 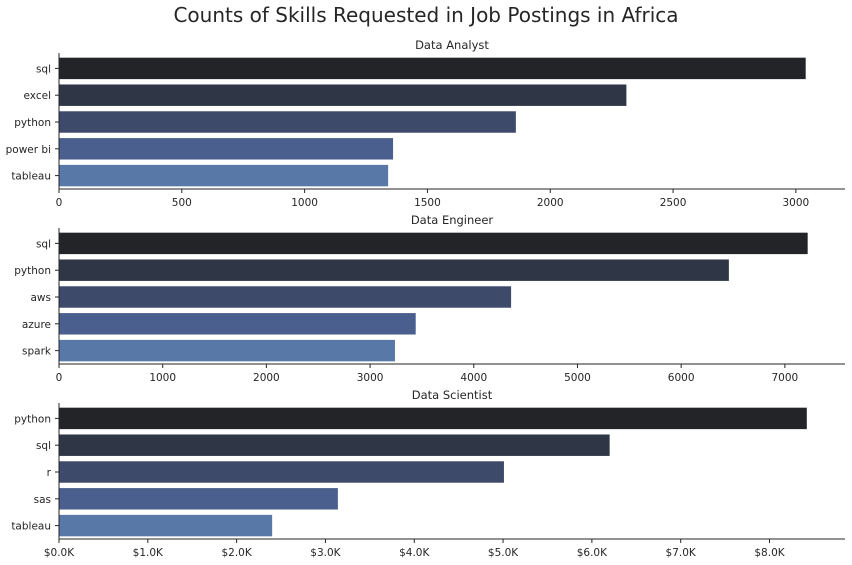 I want to click on x-tick-label: $1.0K, so click(x=148, y=553).